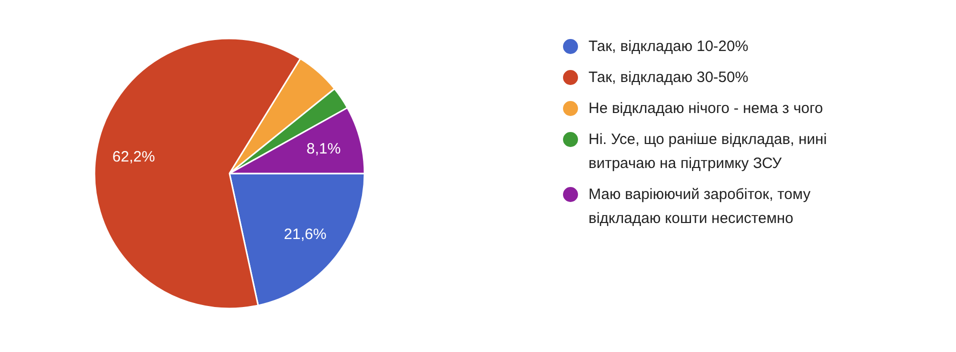  I want to click on data-label: 62,2%, so click(133, 157).